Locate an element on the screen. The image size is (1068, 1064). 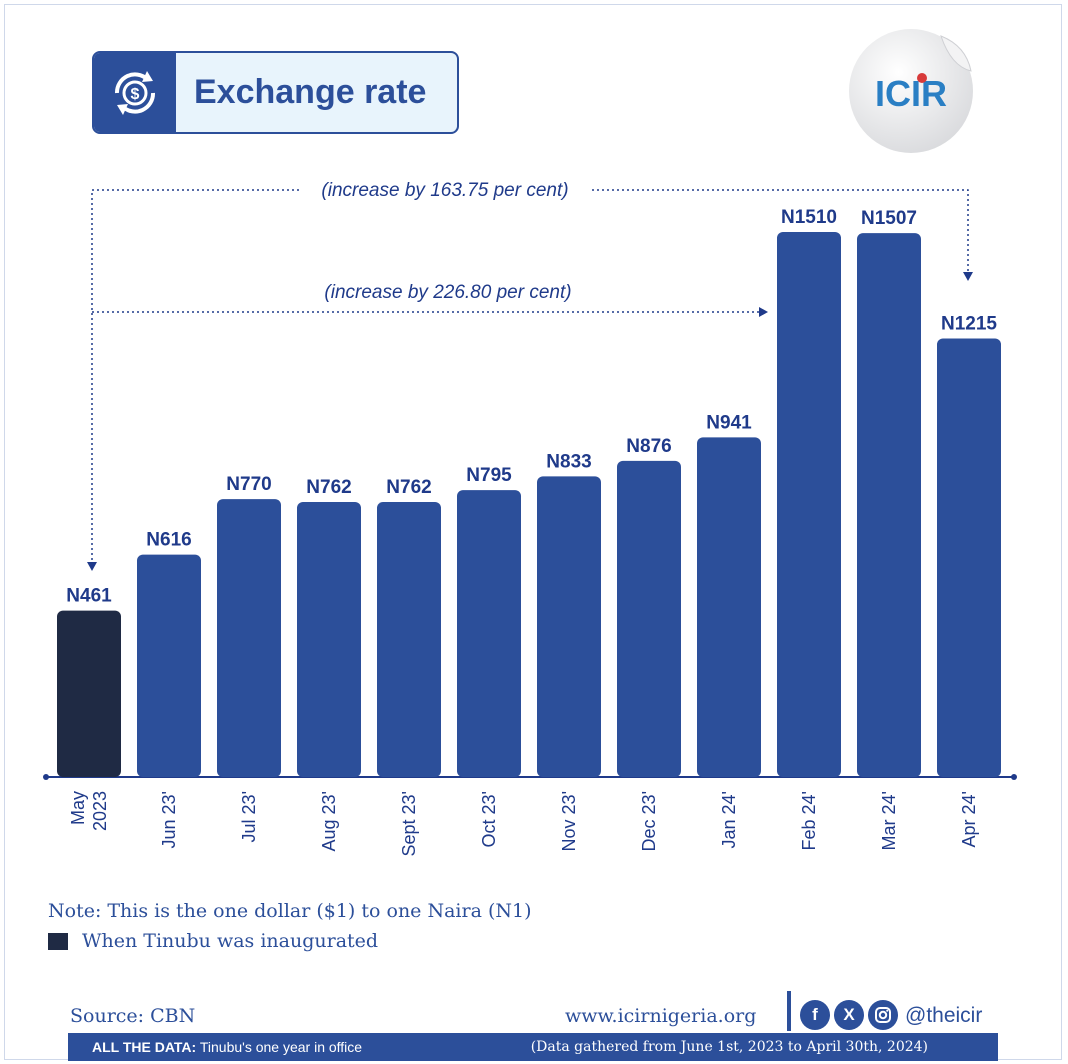
bar-value-label: N833 is located at coordinates (568, 461).